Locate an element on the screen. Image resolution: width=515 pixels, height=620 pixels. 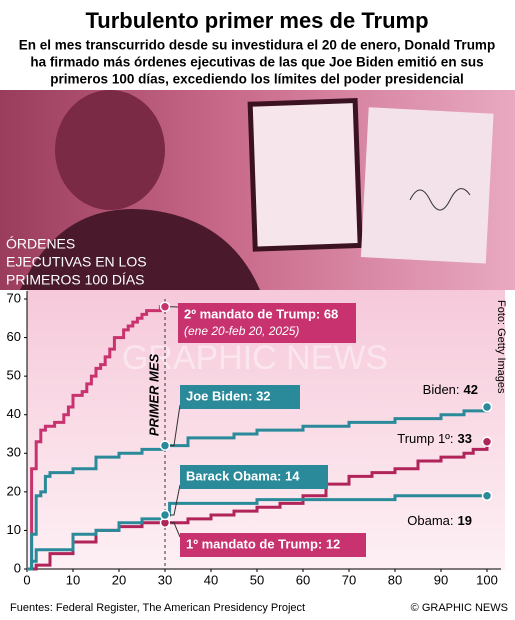
x-tick-label: 70 is located at coordinates (349, 579).